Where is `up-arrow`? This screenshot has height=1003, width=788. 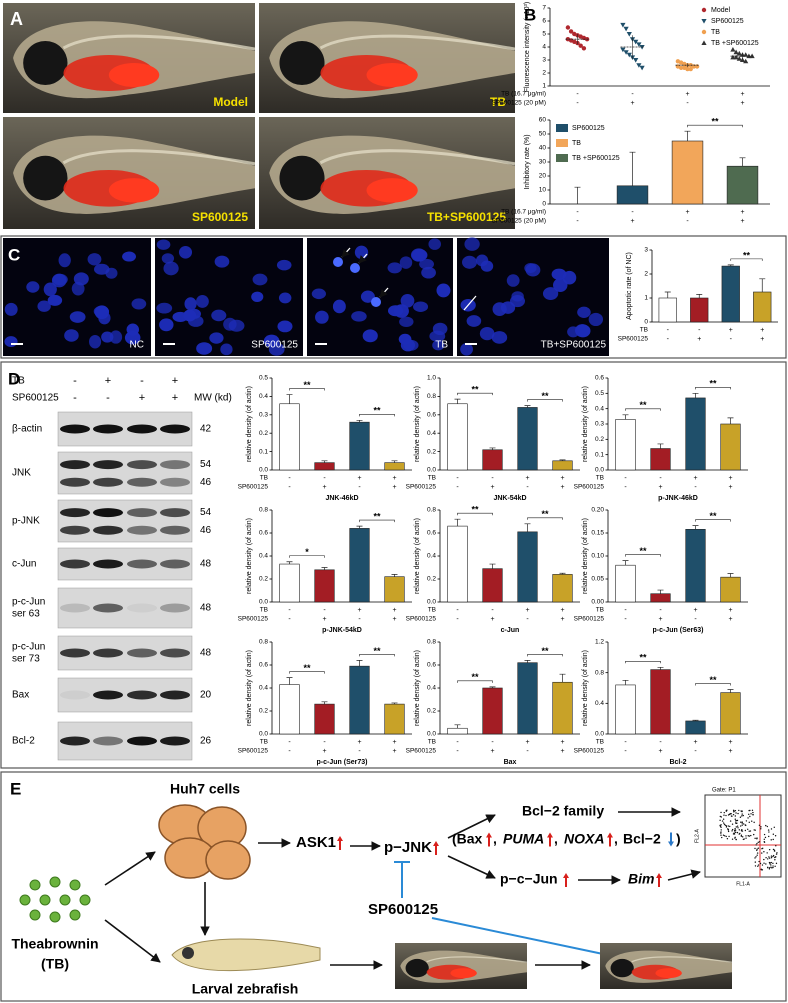
up-arrow is located at coordinates (610, 839).